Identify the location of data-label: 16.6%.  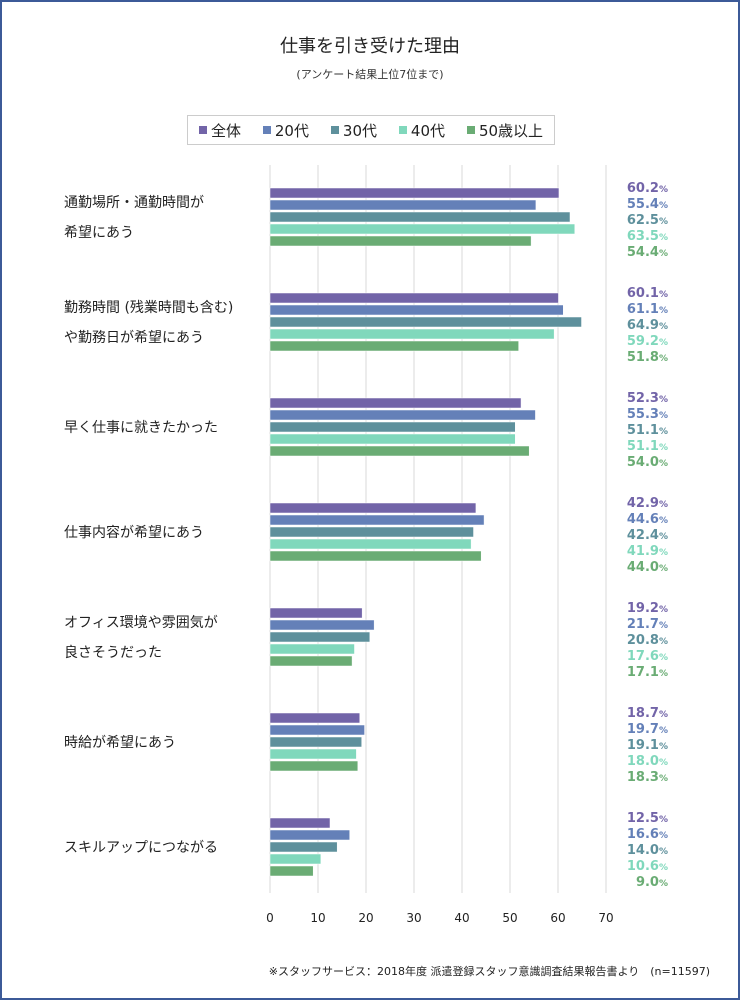
(647, 834).